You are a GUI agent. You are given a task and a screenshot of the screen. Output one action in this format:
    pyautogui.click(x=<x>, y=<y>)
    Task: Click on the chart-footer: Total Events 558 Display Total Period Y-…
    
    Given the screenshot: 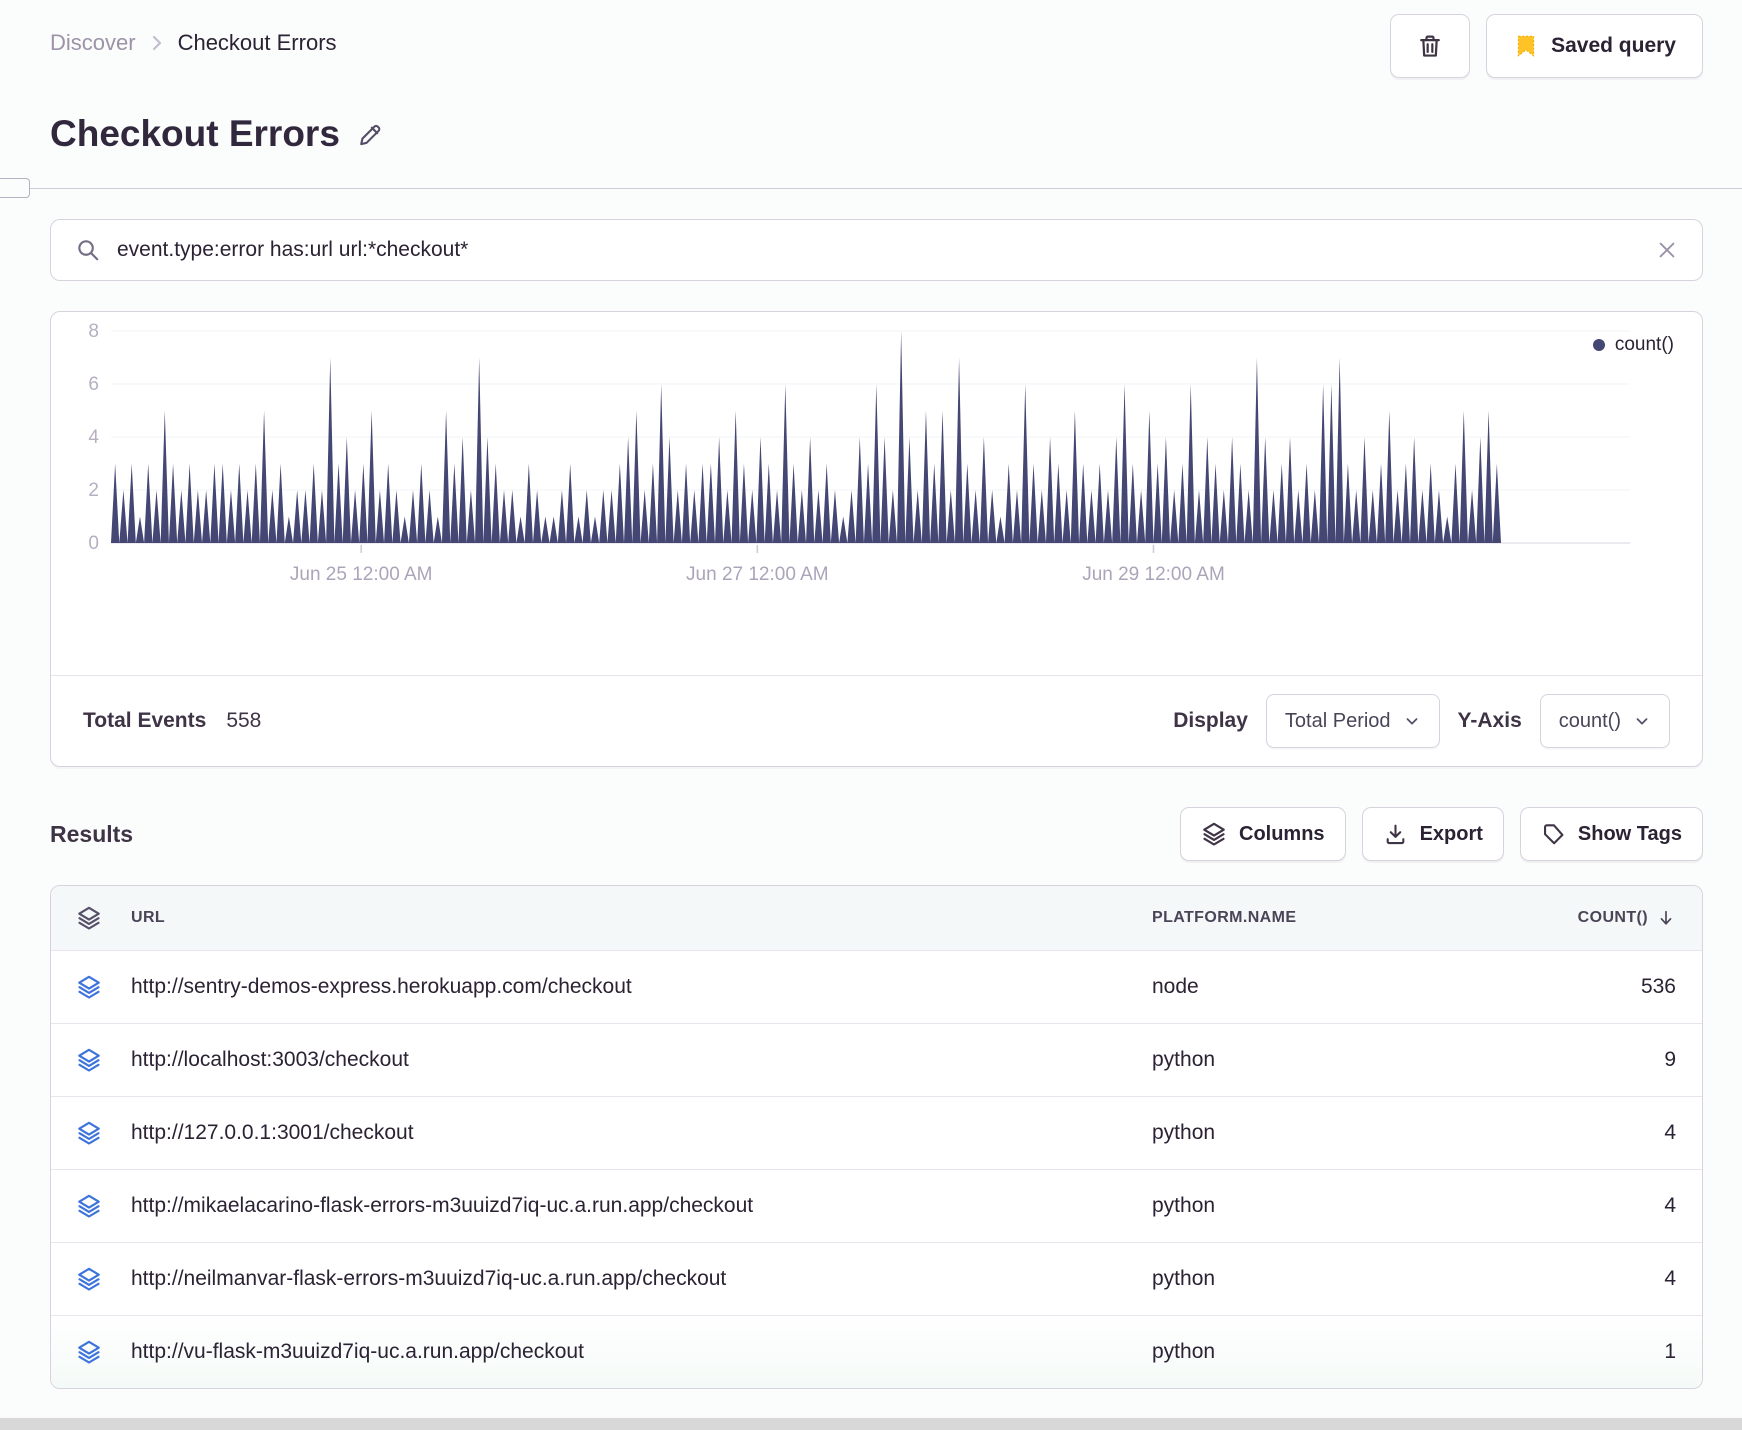 What is the action you would take?
    pyautogui.click(x=876, y=720)
    